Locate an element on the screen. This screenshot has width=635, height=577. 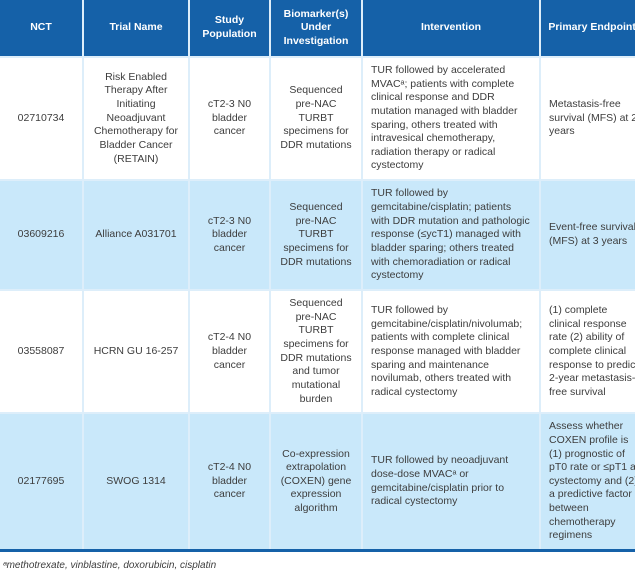
header-trial-name: Trial Name is located at coordinates (136, 28).